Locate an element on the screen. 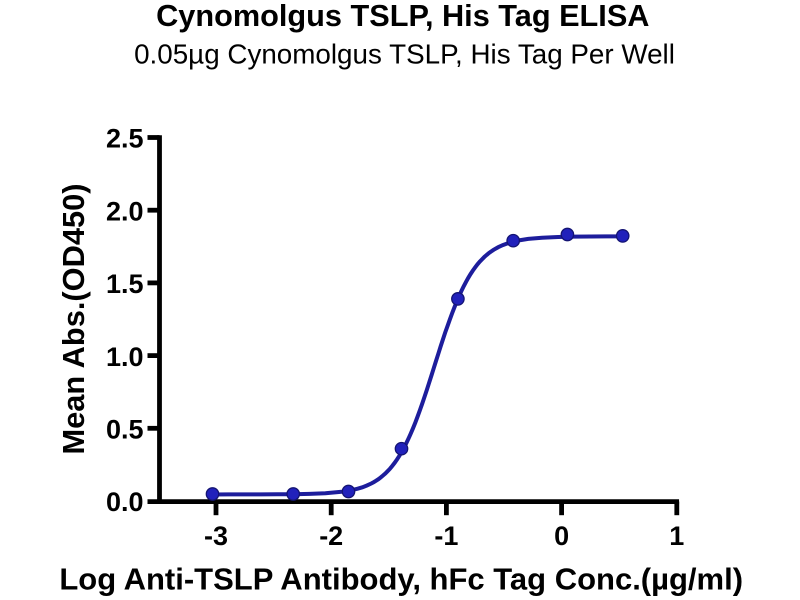  svg-text: 0 is located at coordinates (561, 536).